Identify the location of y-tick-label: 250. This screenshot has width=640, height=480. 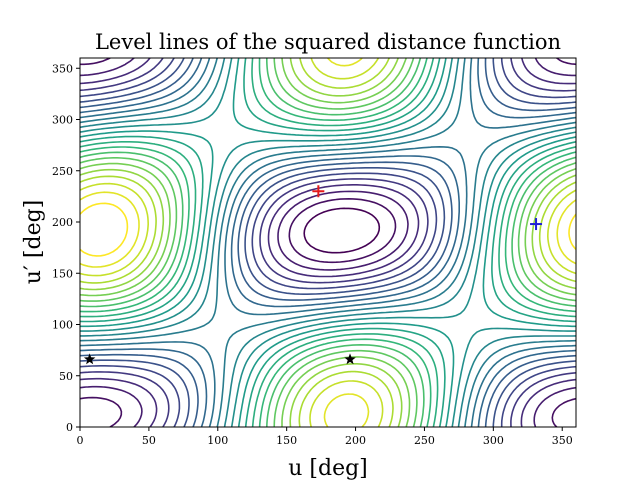
(62, 171).